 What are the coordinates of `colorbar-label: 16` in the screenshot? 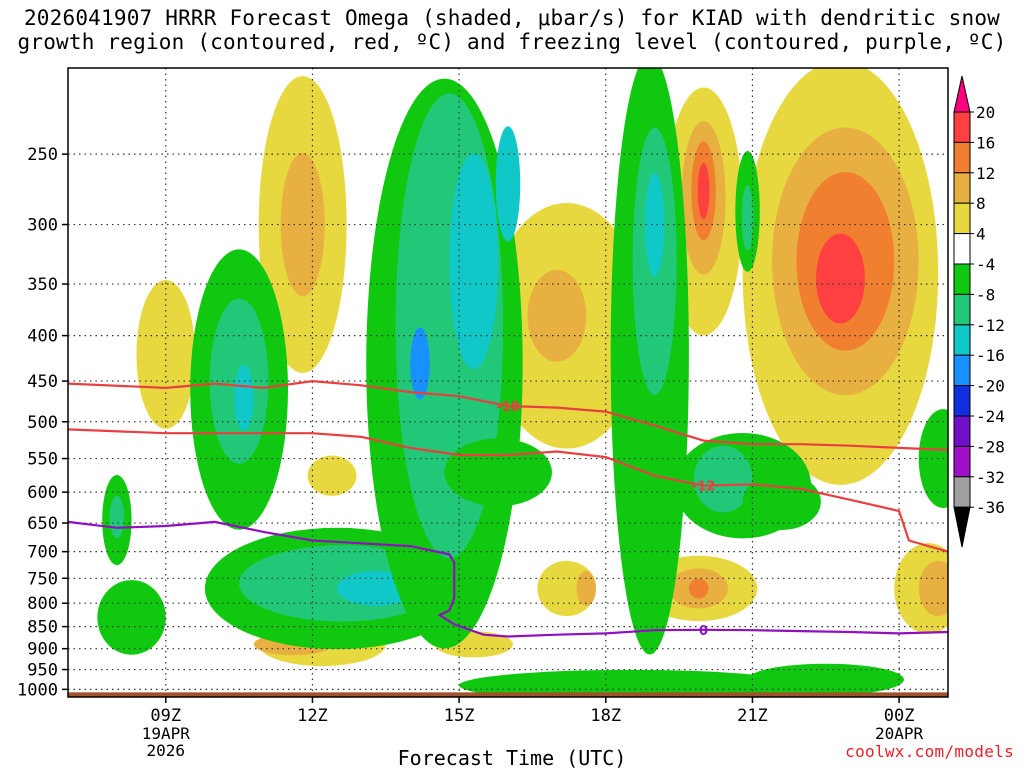 It's located at (985, 142).